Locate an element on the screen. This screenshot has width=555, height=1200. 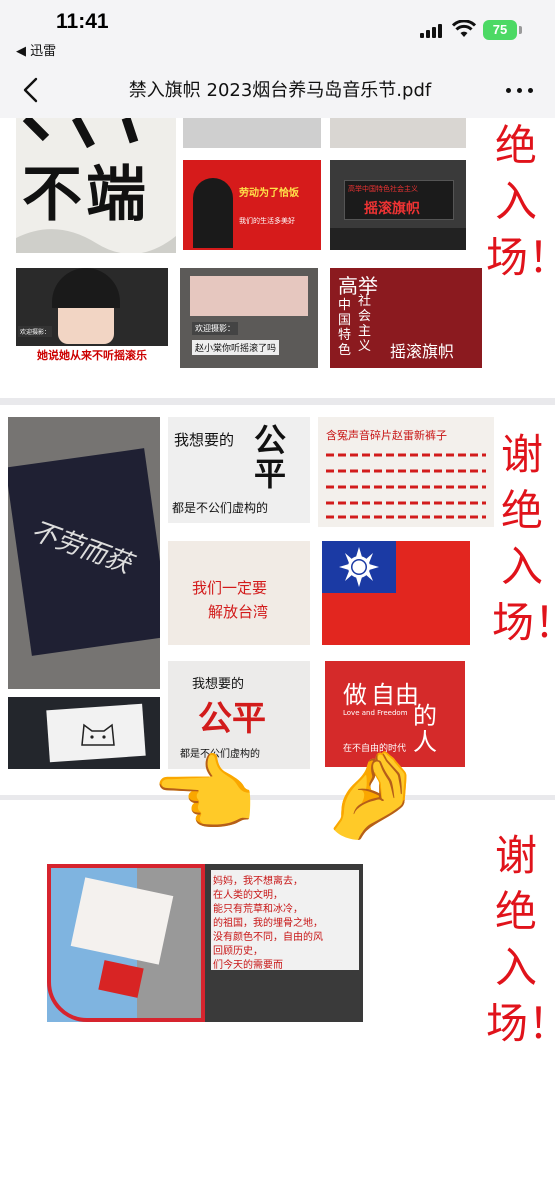
propaganda-banner-text: 劳动为了恰饭 is located at coordinates (269, 193).